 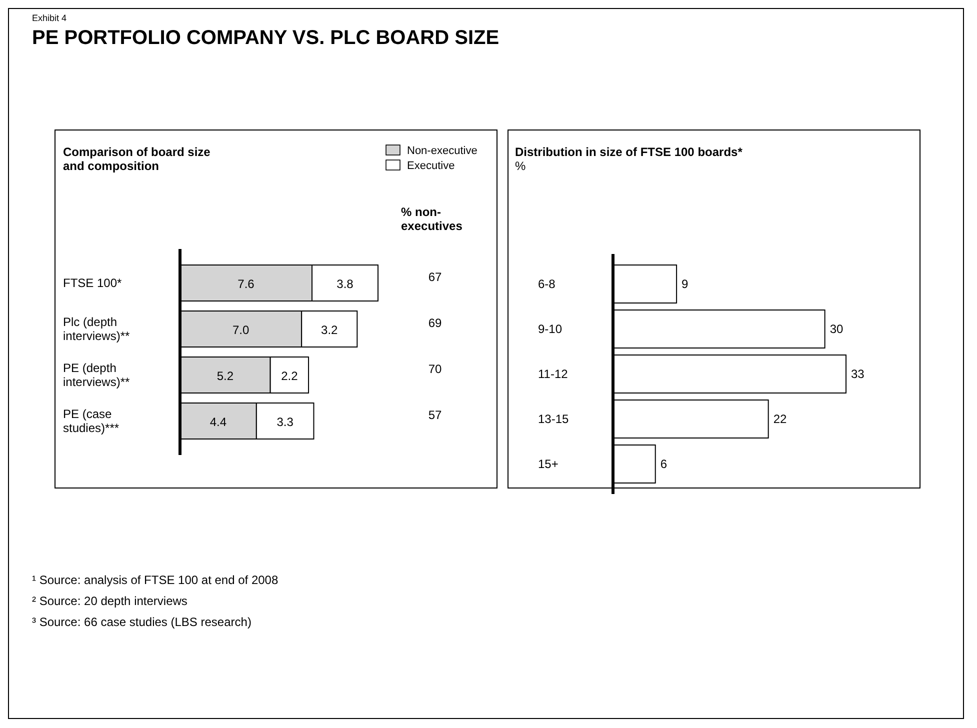 What do you see at coordinates (329, 330) in the screenshot?
I see `data-label: 3.2` at bounding box center [329, 330].